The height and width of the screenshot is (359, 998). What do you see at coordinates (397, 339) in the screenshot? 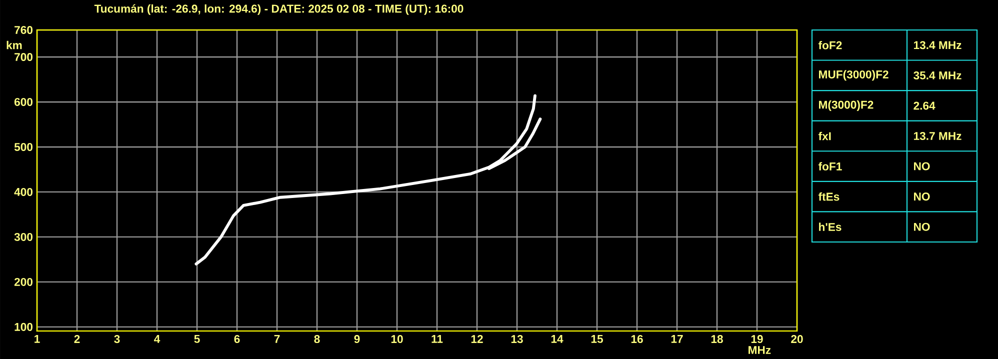
I see `x-tick-label: 10` at bounding box center [397, 339].